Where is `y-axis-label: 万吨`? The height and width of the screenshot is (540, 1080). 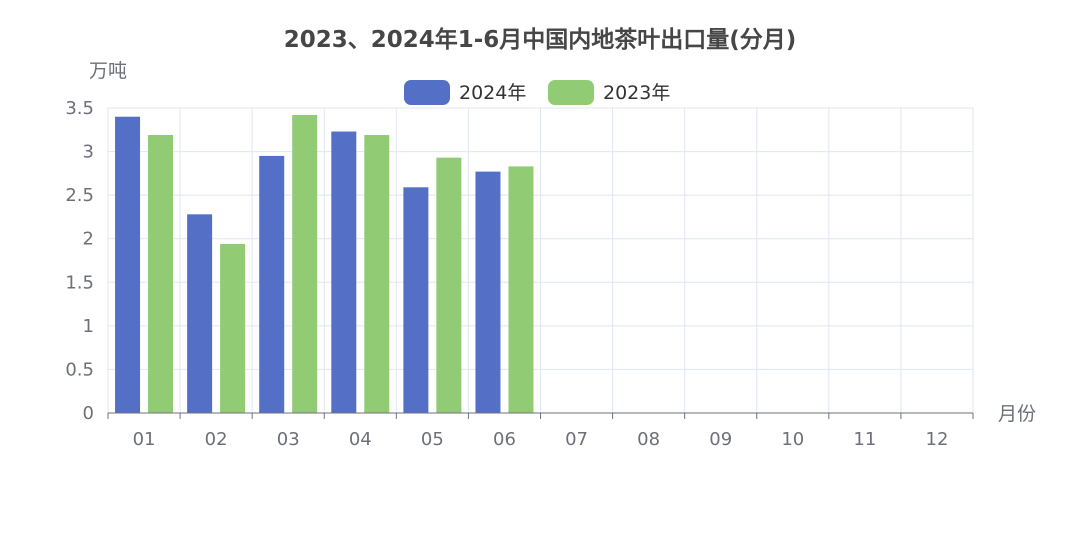 y-axis-label: 万吨 is located at coordinates (108, 71).